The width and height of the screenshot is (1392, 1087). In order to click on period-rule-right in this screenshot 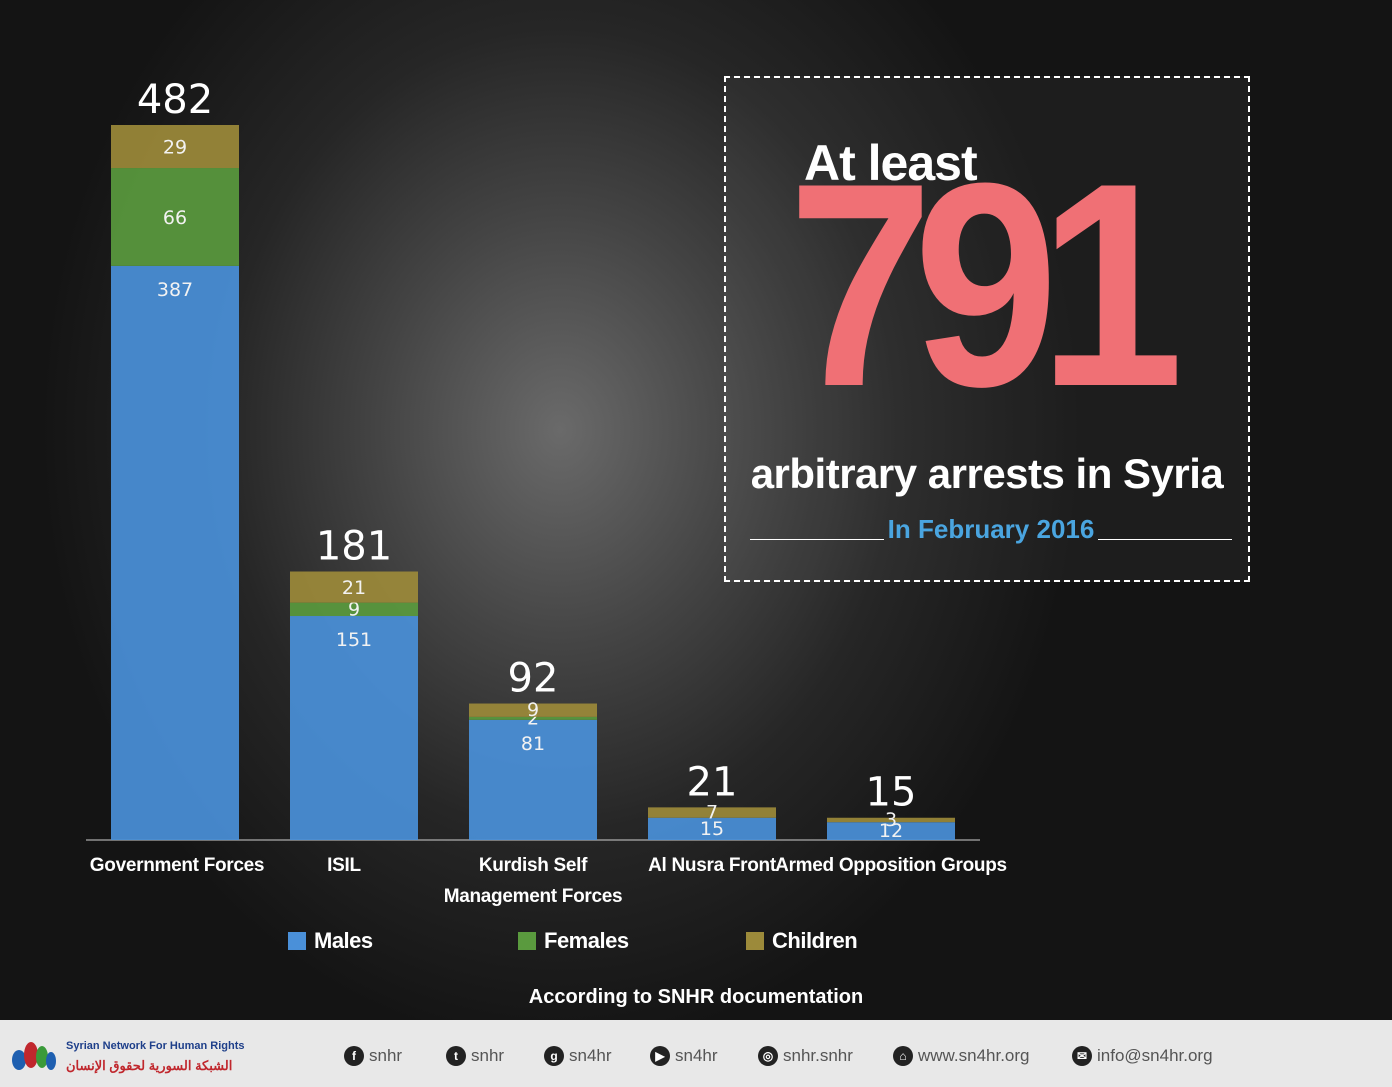, I will do `click(1165, 539)`.